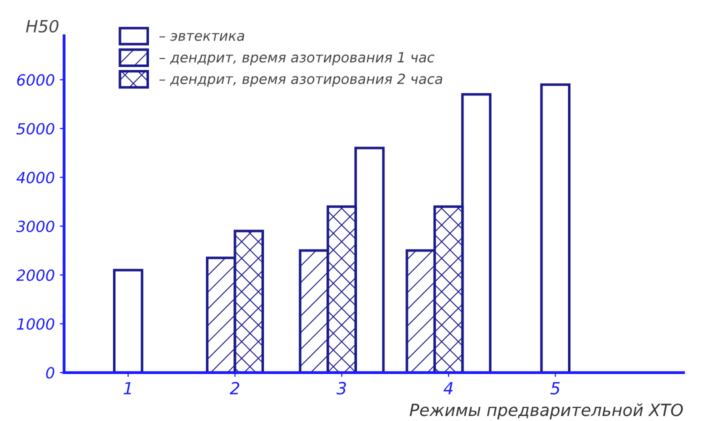  What do you see at coordinates (235, 388) in the screenshot?
I see `x-tick-label: 2` at bounding box center [235, 388].